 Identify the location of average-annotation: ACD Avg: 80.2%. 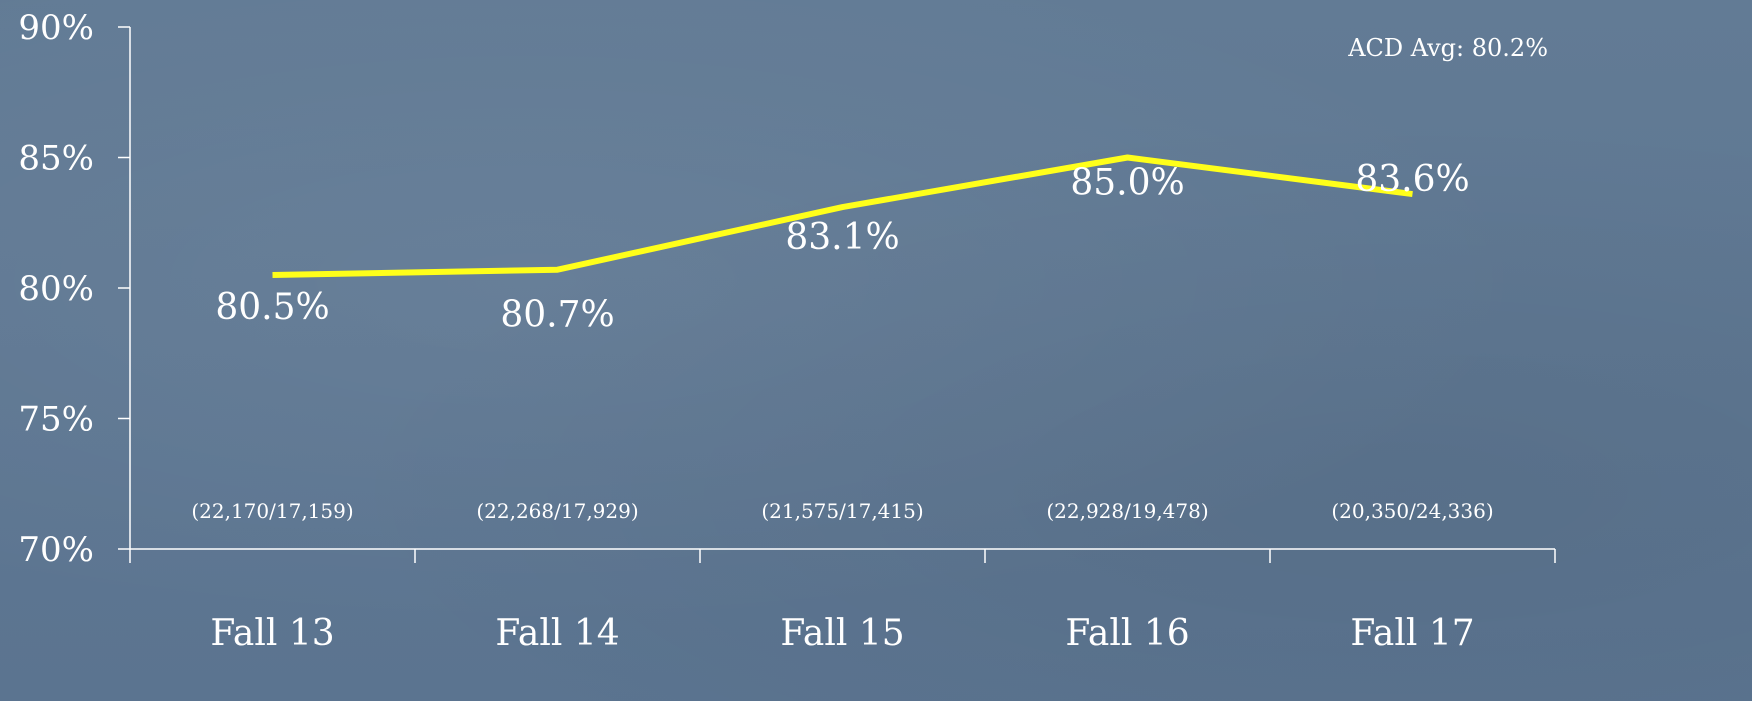
(1447, 48).